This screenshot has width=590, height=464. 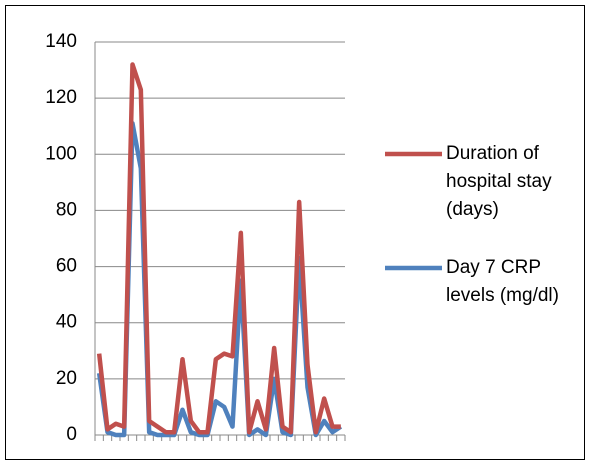 I want to click on y-tick-label: 100, so click(x=61, y=153).